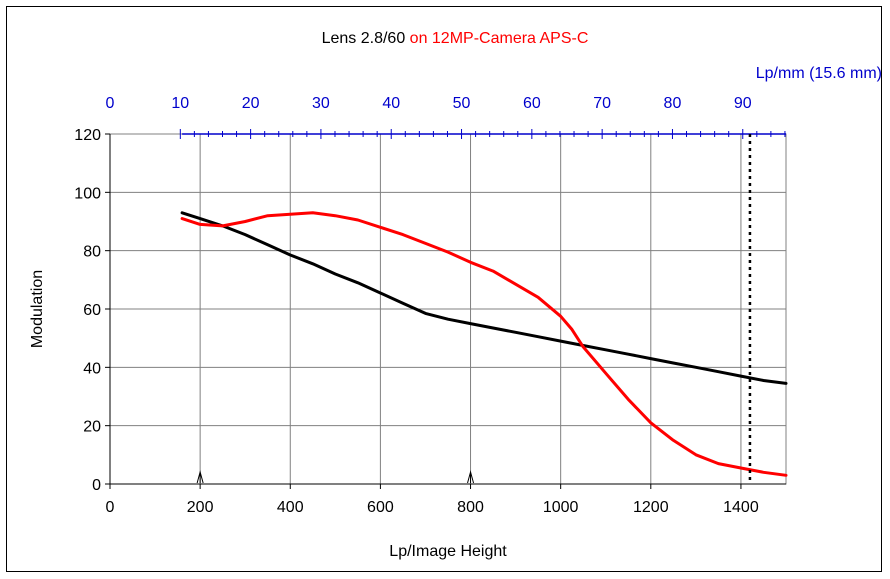 This screenshot has height=579, width=890. What do you see at coordinates (364, 38) in the screenshot?
I see `chart-title-lens: Lens 2.8/60` at bounding box center [364, 38].